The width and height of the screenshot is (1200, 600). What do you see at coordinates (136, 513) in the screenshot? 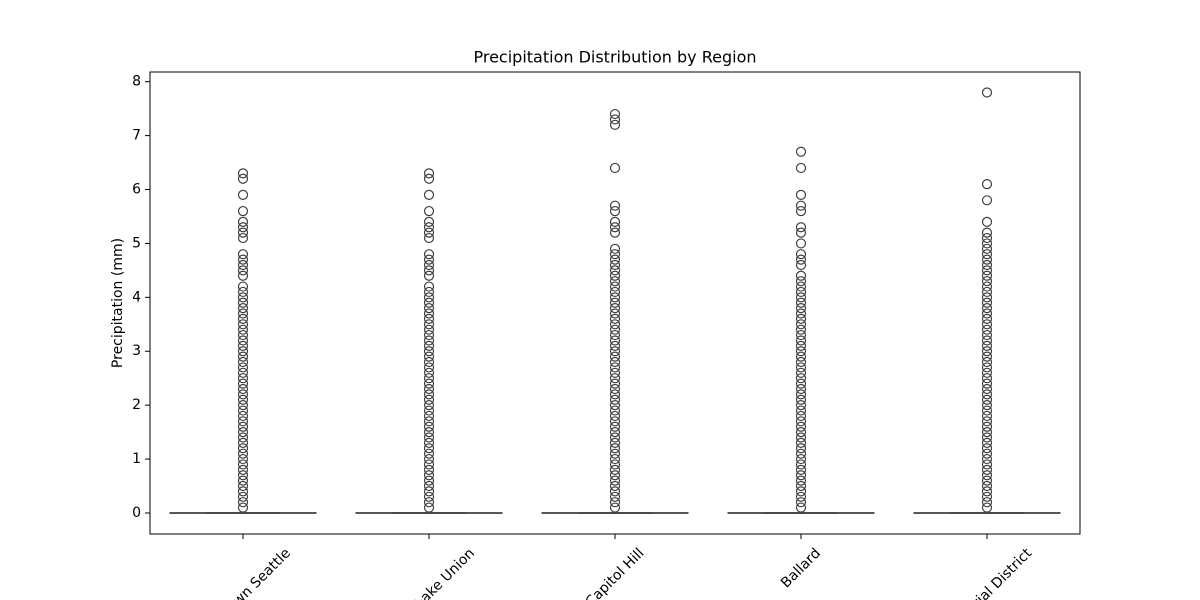
I see `y-tick-label: 0` at bounding box center [136, 513].